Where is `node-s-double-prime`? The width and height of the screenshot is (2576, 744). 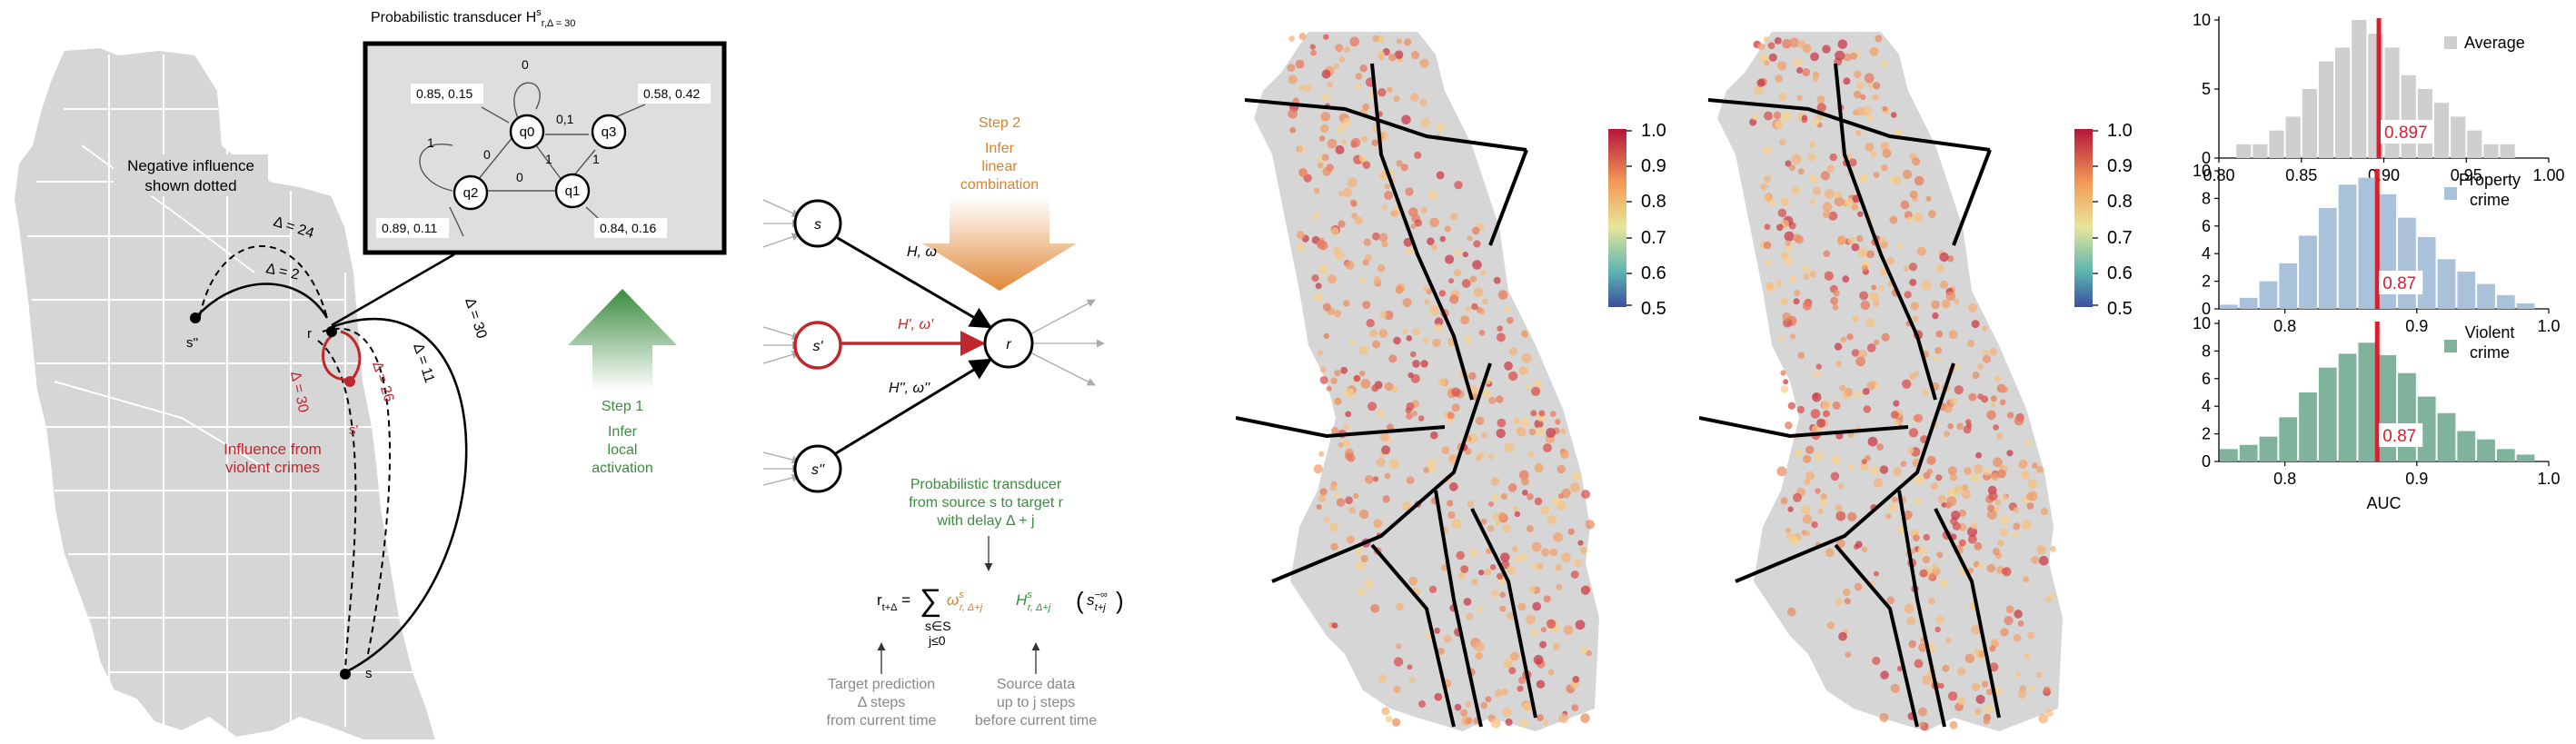 node-s-double-prime is located at coordinates (195, 317).